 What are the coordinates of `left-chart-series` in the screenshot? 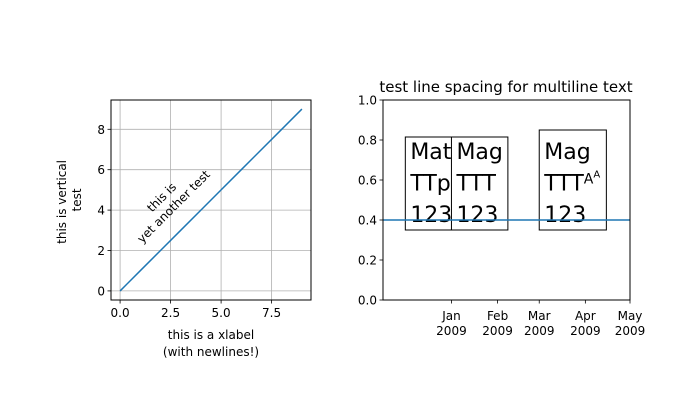 It's located at (211, 200).